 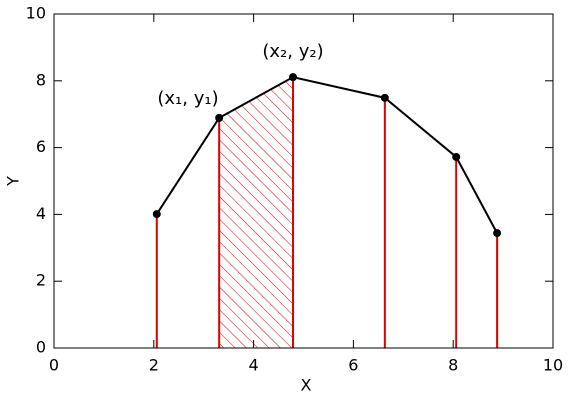 I want to click on y-tick-label: 4, so click(x=41, y=213).